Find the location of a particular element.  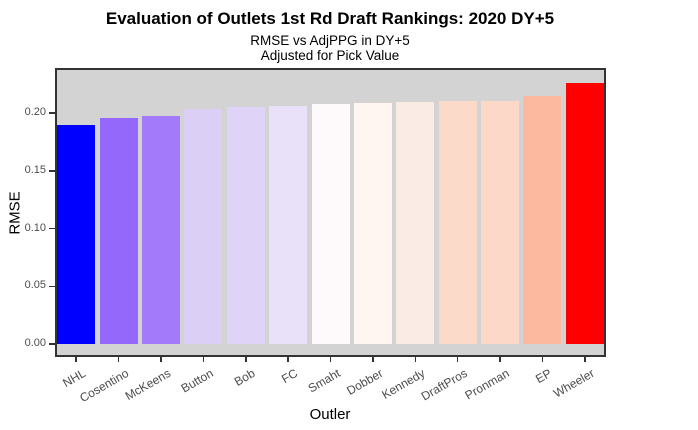

bar-draftpros is located at coordinates (457, 222).